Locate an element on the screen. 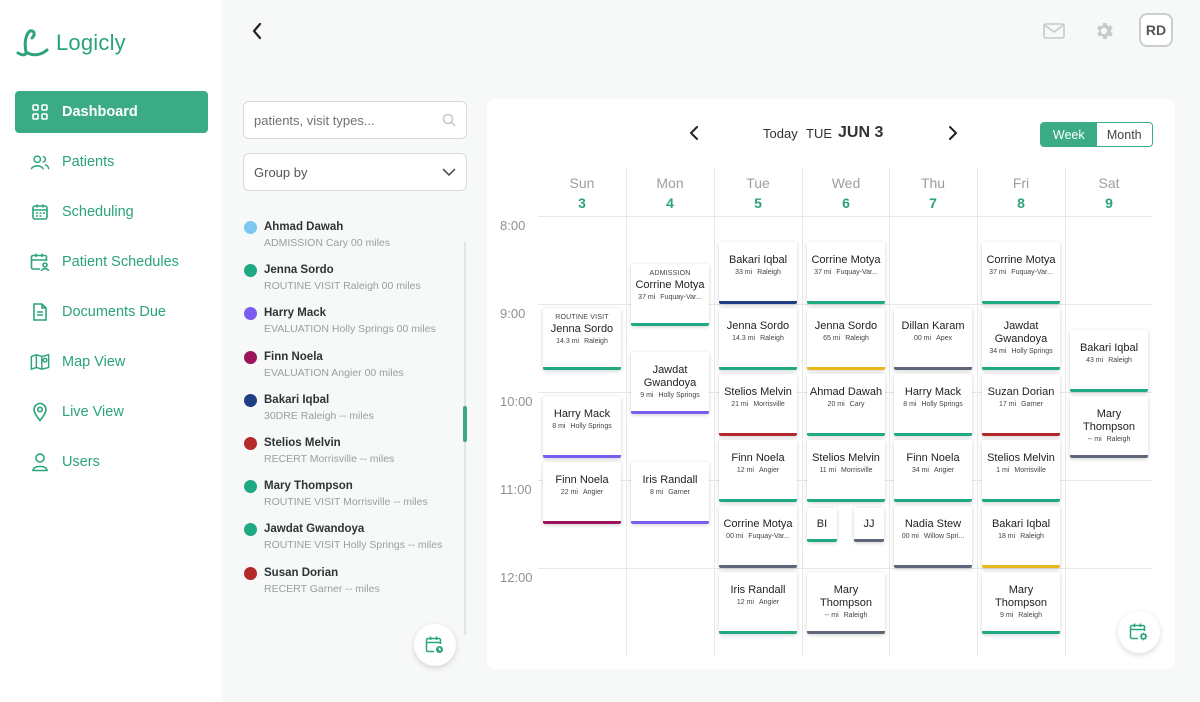 The height and width of the screenshot is (702, 1200). time-label: 9:00 is located at coordinates (513, 313).